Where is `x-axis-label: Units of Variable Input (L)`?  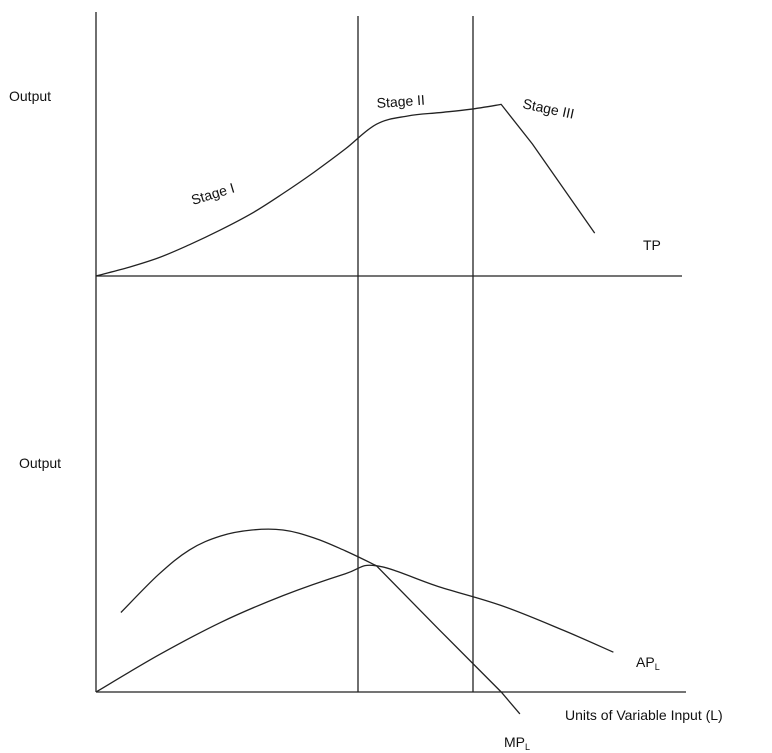
x-axis-label: Units of Variable Input (L) is located at coordinates (644, 715).